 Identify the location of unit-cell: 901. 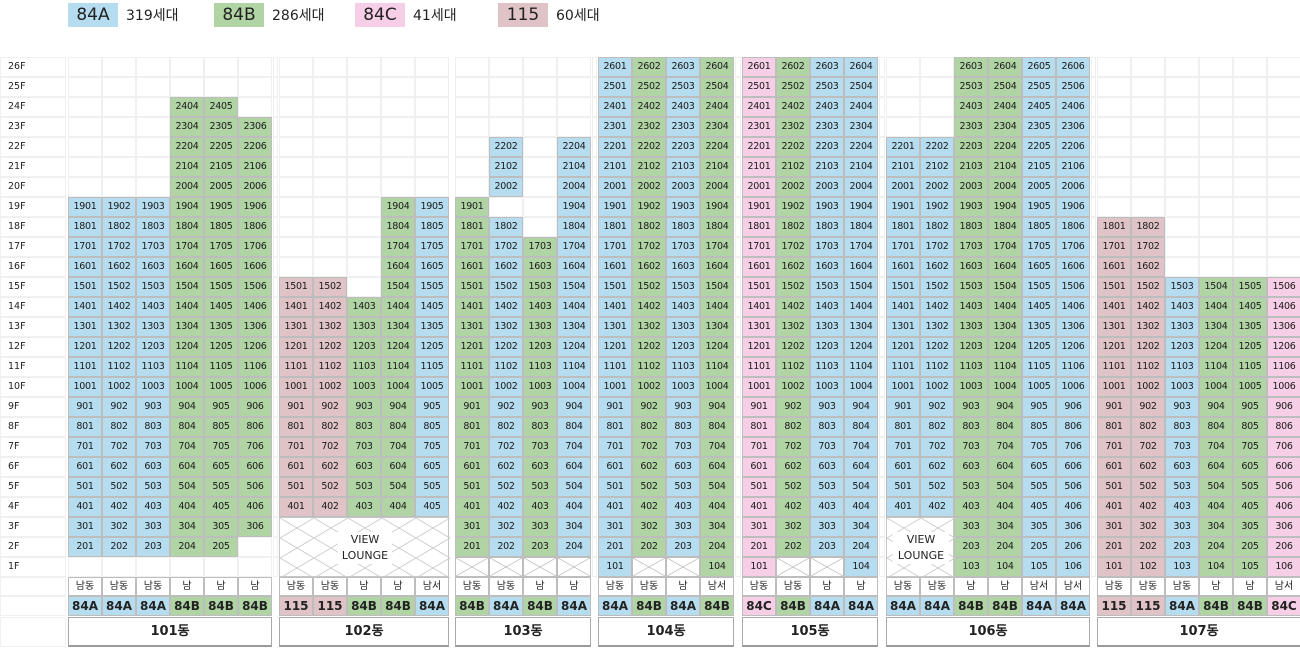
(85, 407).